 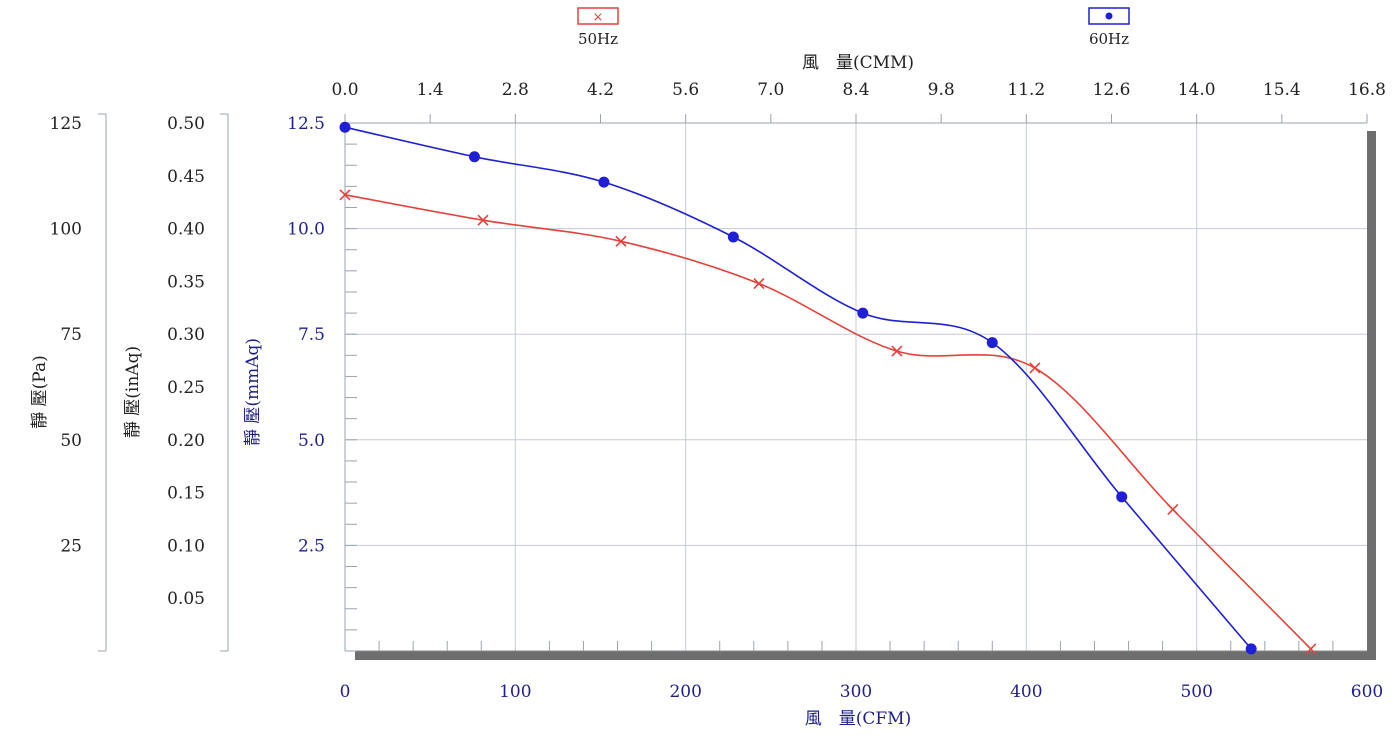 I want to click on top-x-tick-label: 12.6, so click(x=1112, y=90).